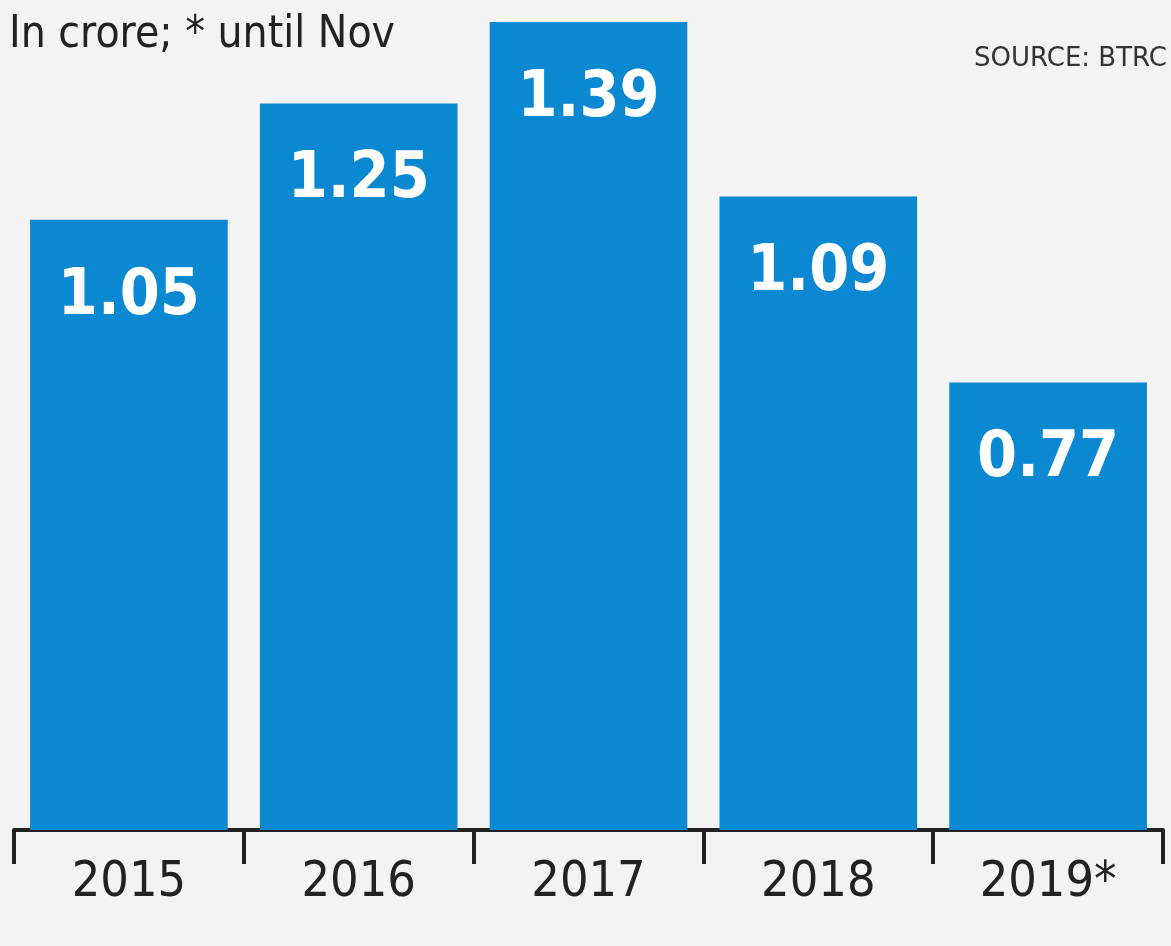  Describe the element at coordinates (129, 879) in the screenshot. I see `x-tick-label: 2015` at that location.